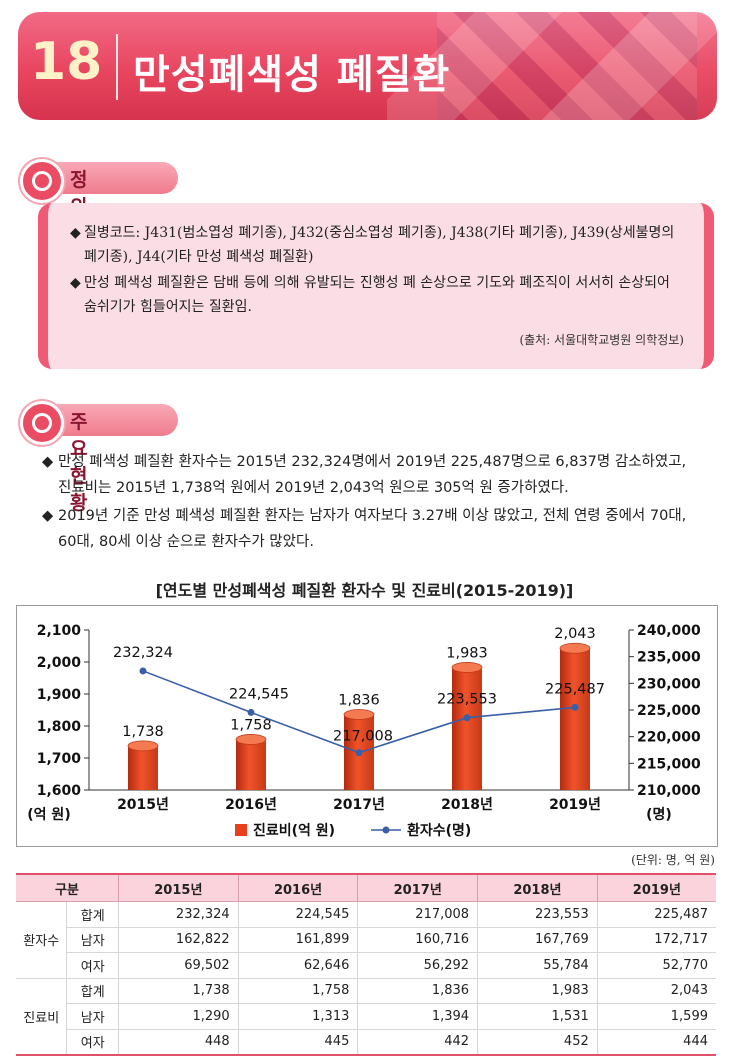  I want to click on table-group-label: 환자수, so click(41, 940).